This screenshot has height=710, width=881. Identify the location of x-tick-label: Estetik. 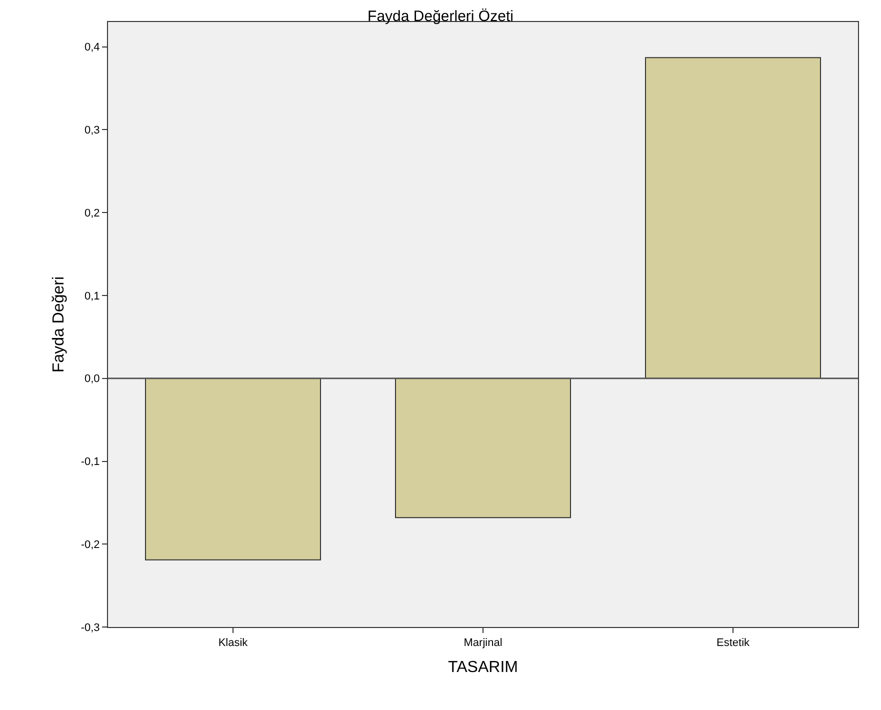
(733, 643).